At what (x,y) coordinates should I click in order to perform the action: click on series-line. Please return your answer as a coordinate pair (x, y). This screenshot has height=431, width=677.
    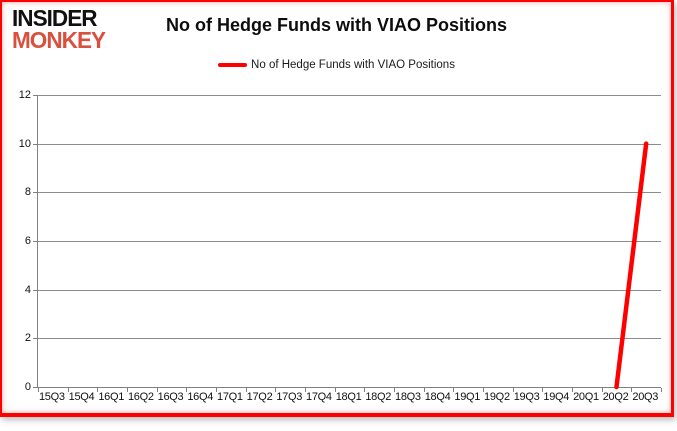
    Looking at the image, I should click on (631, 265).